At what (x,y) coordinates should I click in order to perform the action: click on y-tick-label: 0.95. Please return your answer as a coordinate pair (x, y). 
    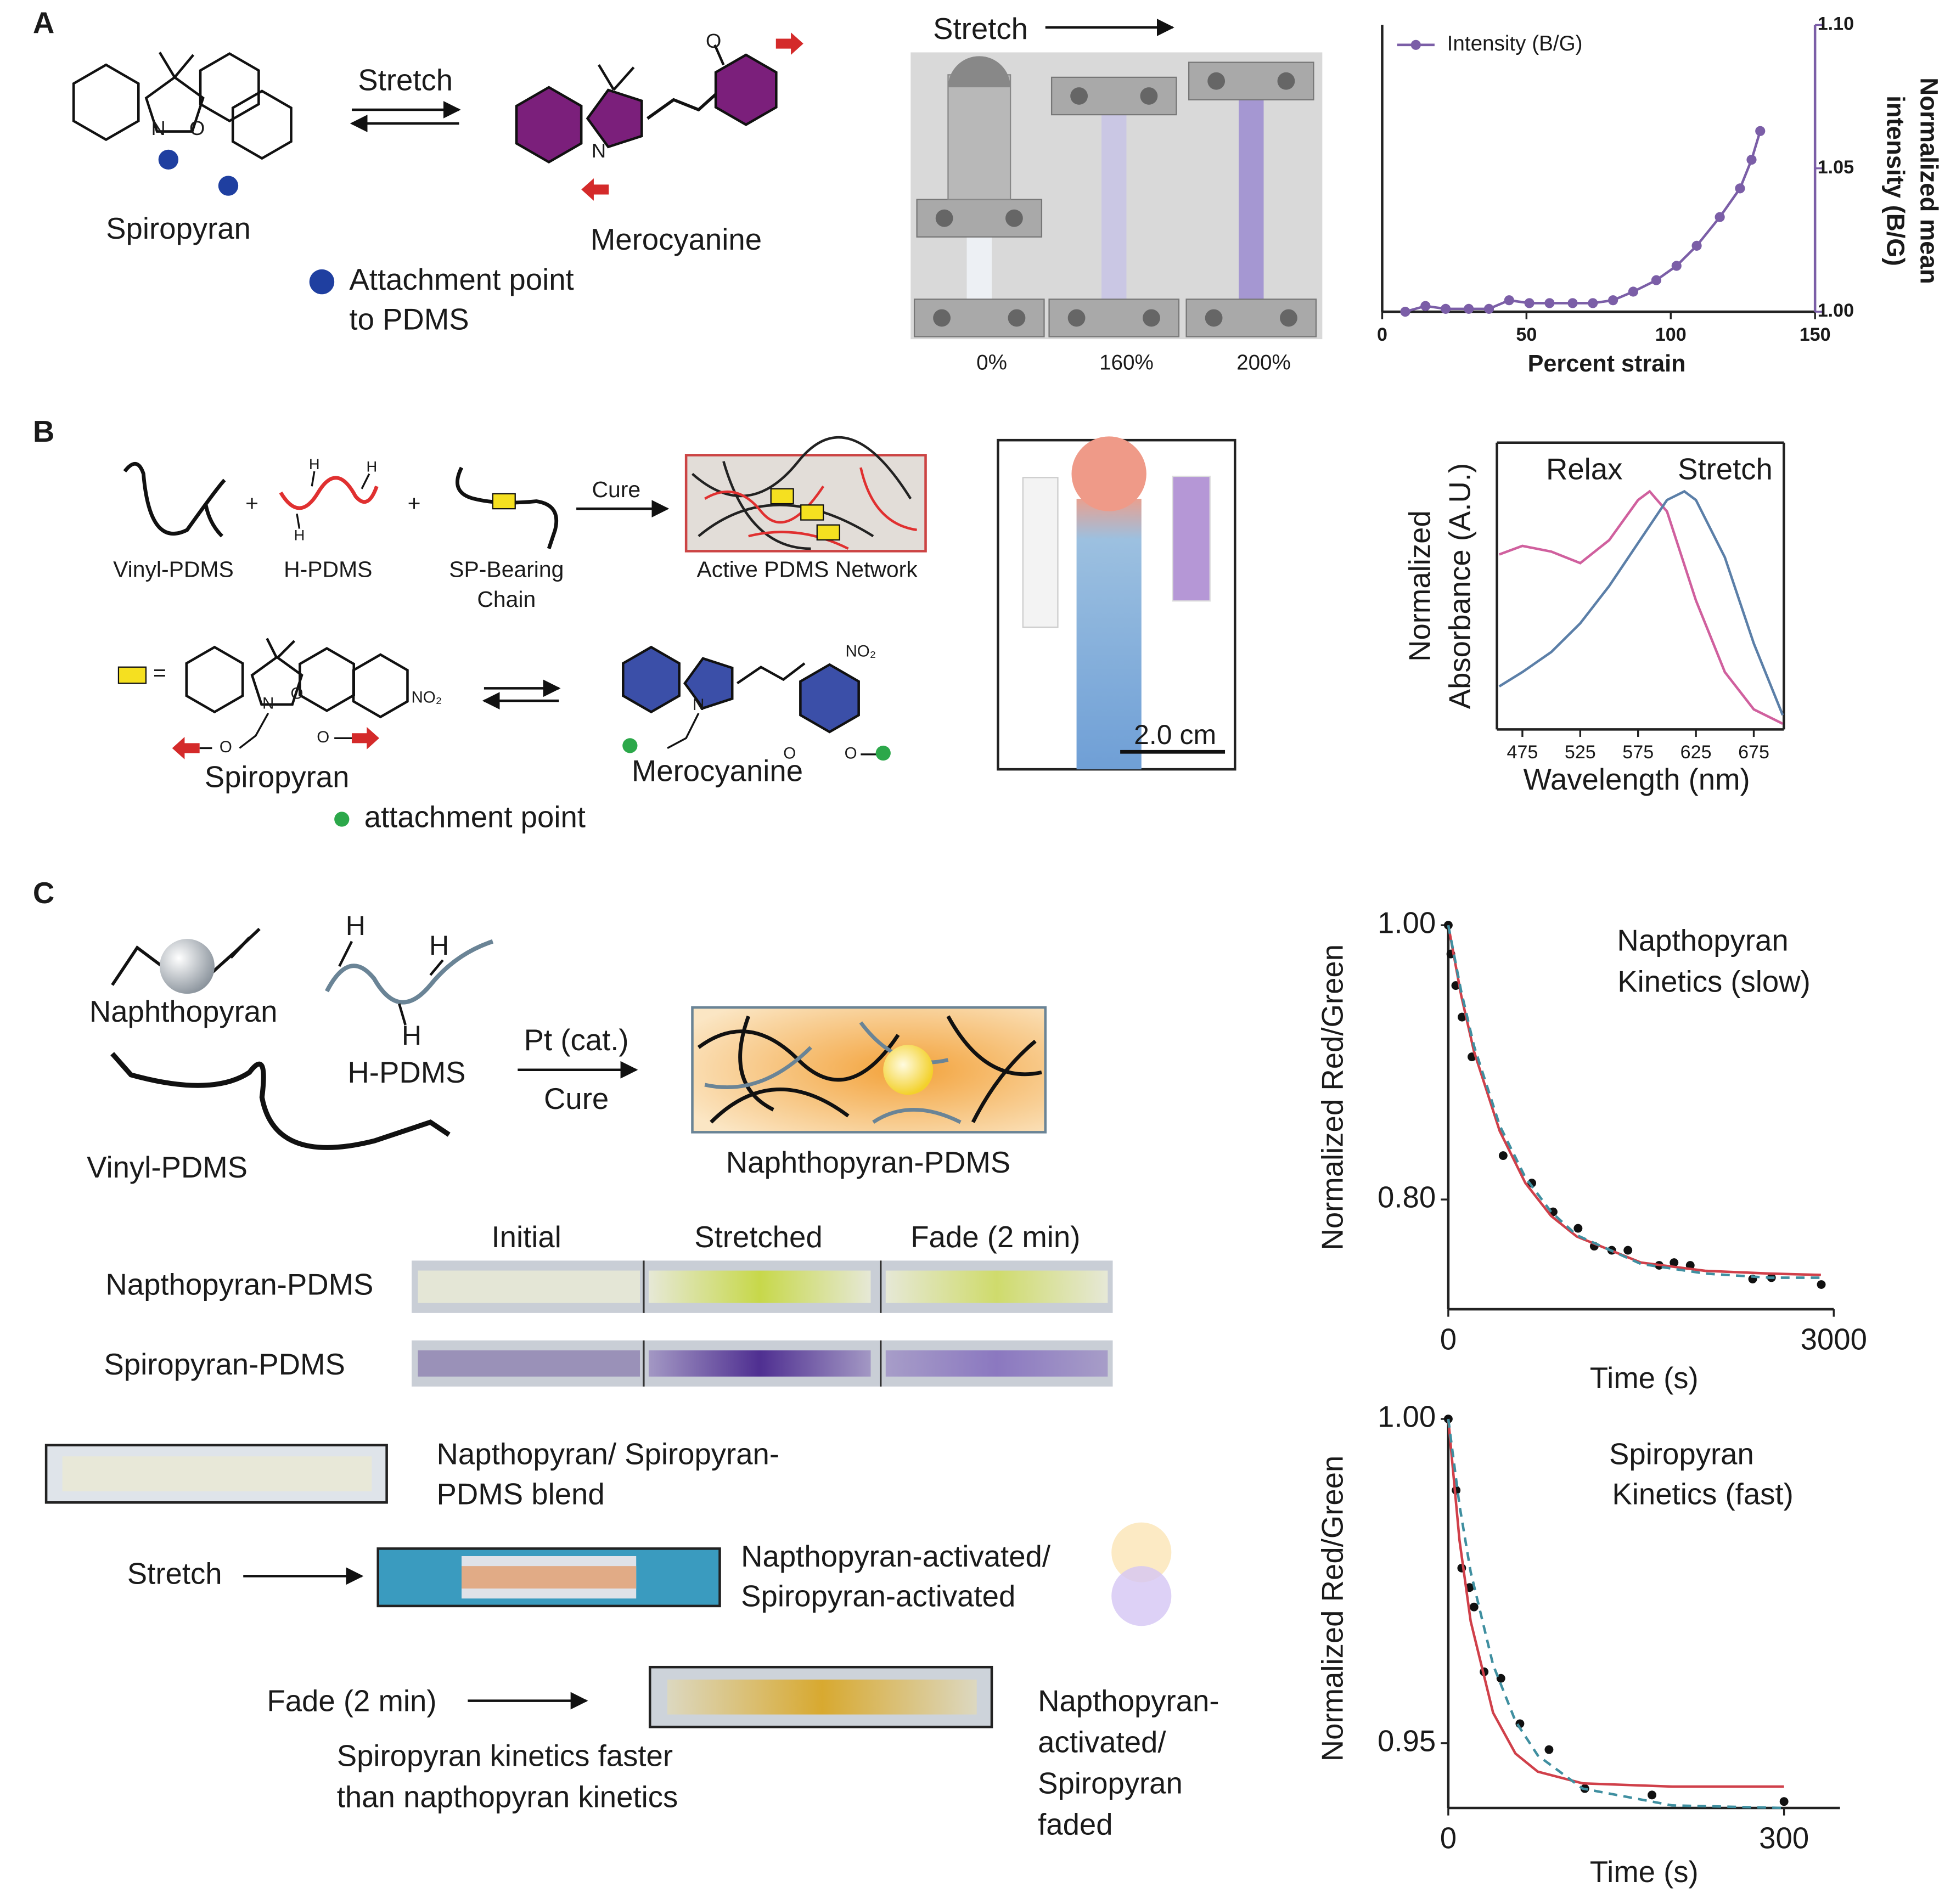
    Looking at the image, I should click on (1407, 1740).